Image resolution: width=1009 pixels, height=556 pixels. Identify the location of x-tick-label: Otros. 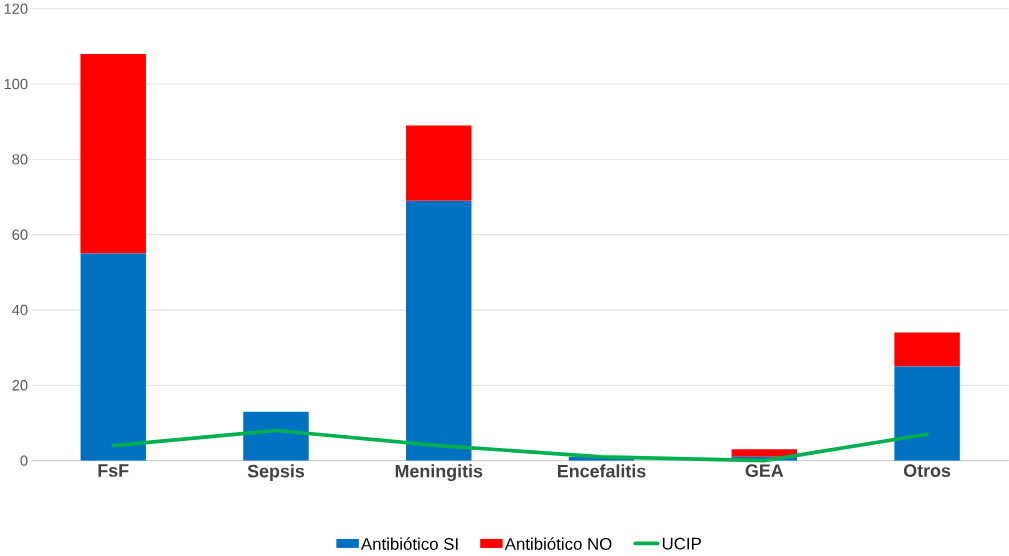
(927, 471).